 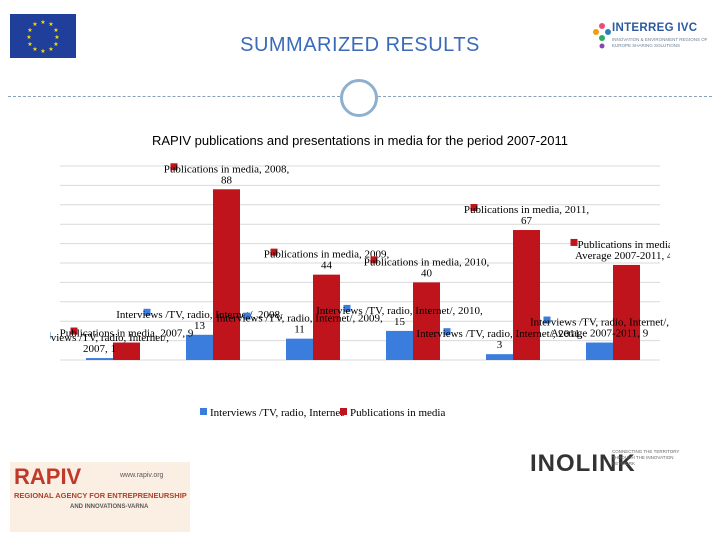 I want to click on rapiv-agency-line2: AND INNOVATIONS-VARNA, so click(x=109, y=507).